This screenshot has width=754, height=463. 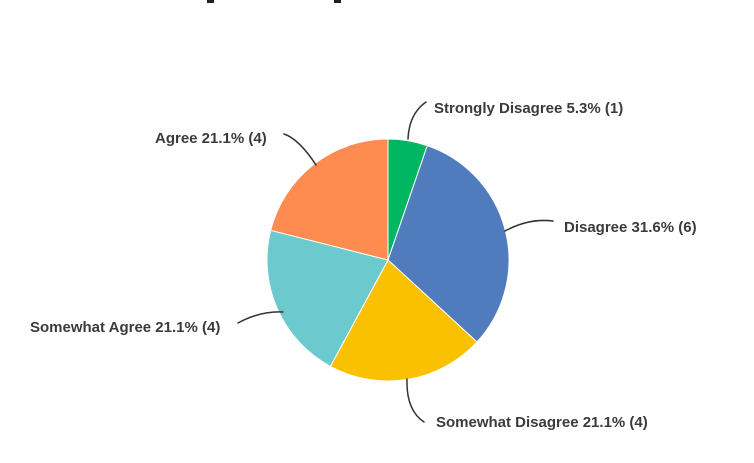 What do you see at coordinates (529, 108) in the screenshot?
I see `pie-label-strongly-disagree: Strongly Disagree 5.3% (1)` at bounding box center [529, 108].